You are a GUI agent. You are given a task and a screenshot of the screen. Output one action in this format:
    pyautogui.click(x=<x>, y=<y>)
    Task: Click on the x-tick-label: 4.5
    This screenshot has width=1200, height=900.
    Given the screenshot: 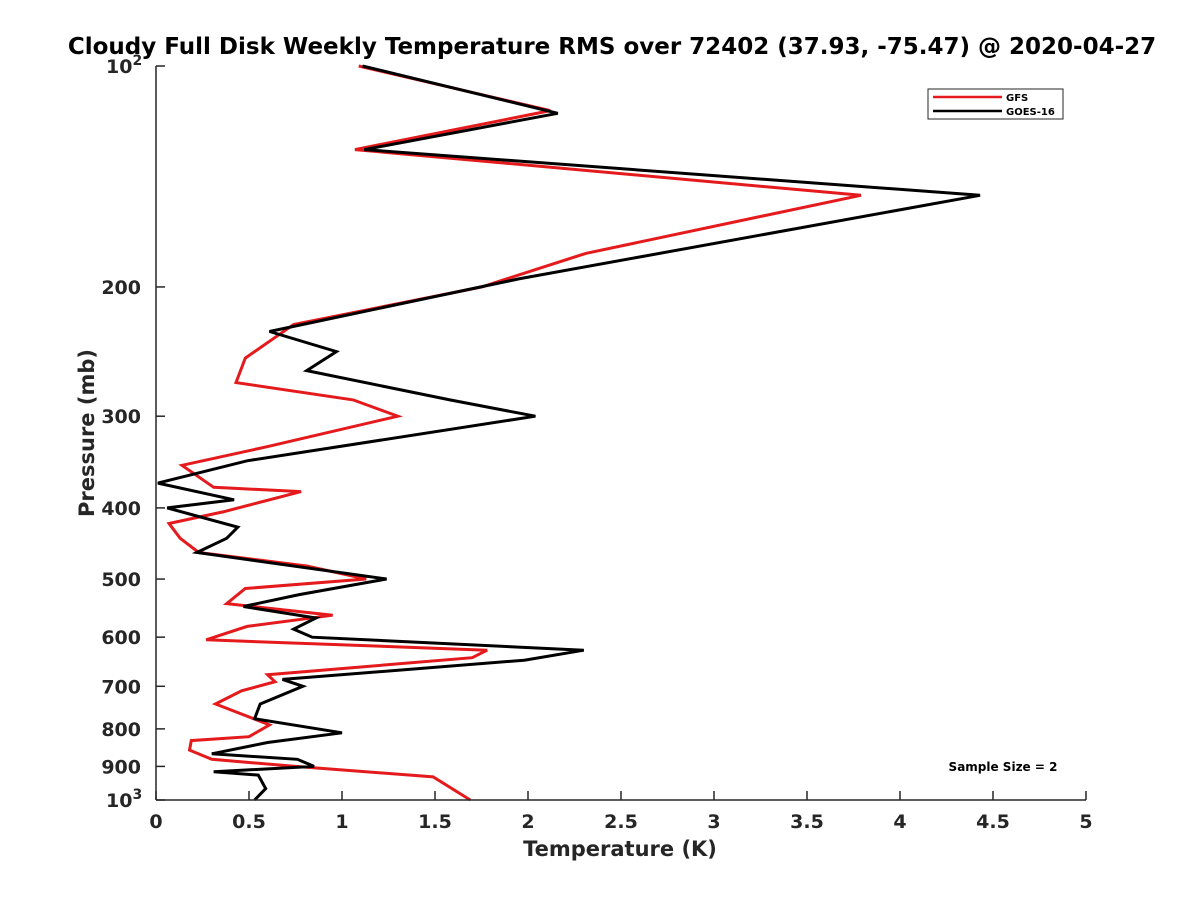 What is the action you would take?
    pyautogui.click(x=993, y=822)
    